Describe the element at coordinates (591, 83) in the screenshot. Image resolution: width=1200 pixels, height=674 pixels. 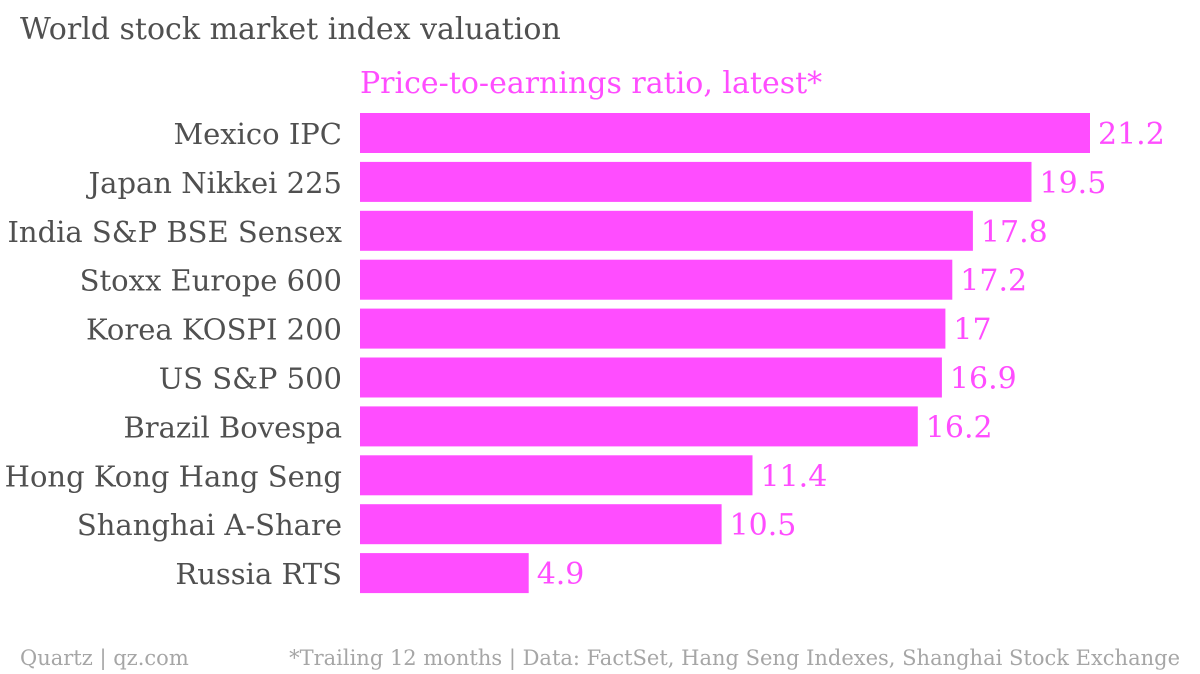
I see `series-label: Price-to-earnings ratio, latest*` at that location.